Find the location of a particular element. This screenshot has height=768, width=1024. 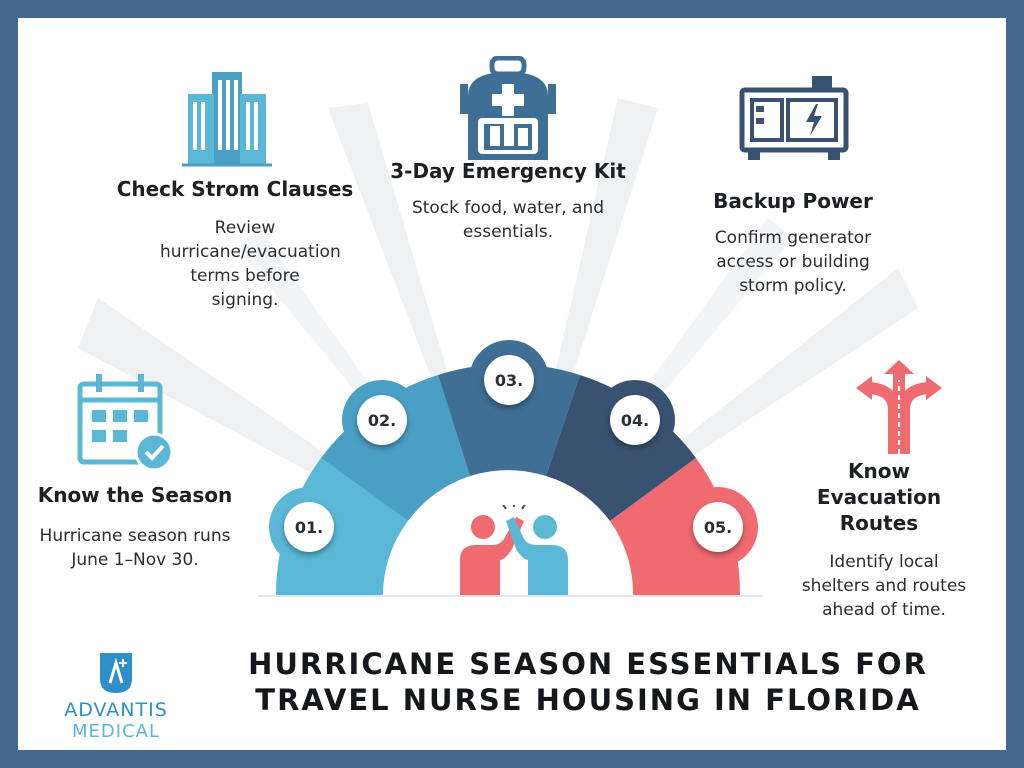

item-description: Hurricane season runs June 1–Nov 30. is located at coordinates (135, 548).